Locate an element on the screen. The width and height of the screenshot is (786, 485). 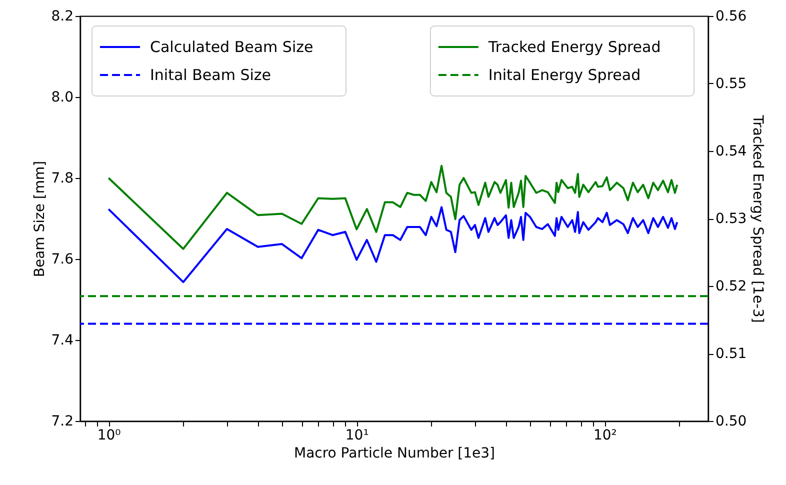
legend-label: Tracked Energy Spread is located at coordinates (574, 47).